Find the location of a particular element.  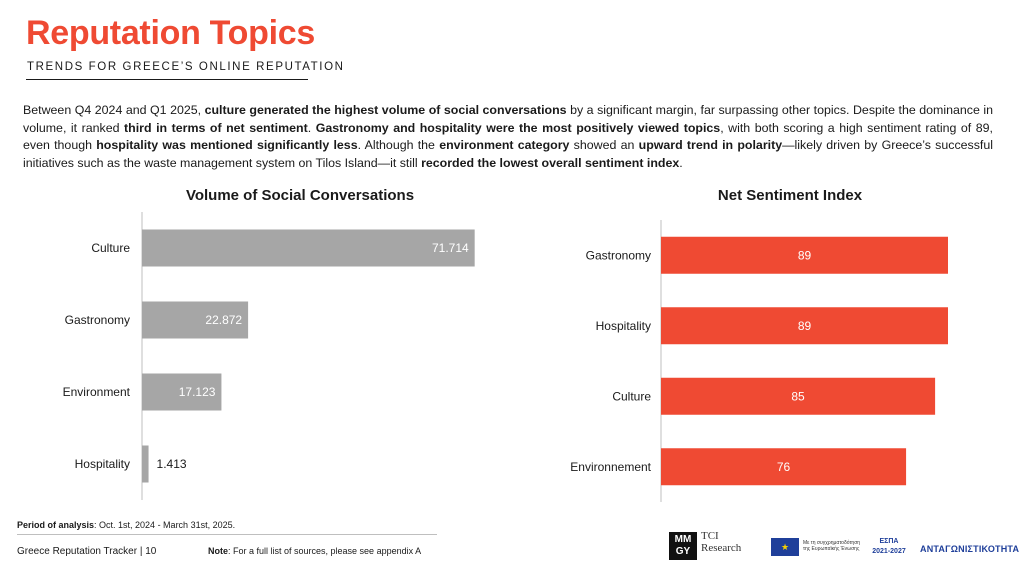

sentiment-value-label: 85 is located at coordinates (798, 396).